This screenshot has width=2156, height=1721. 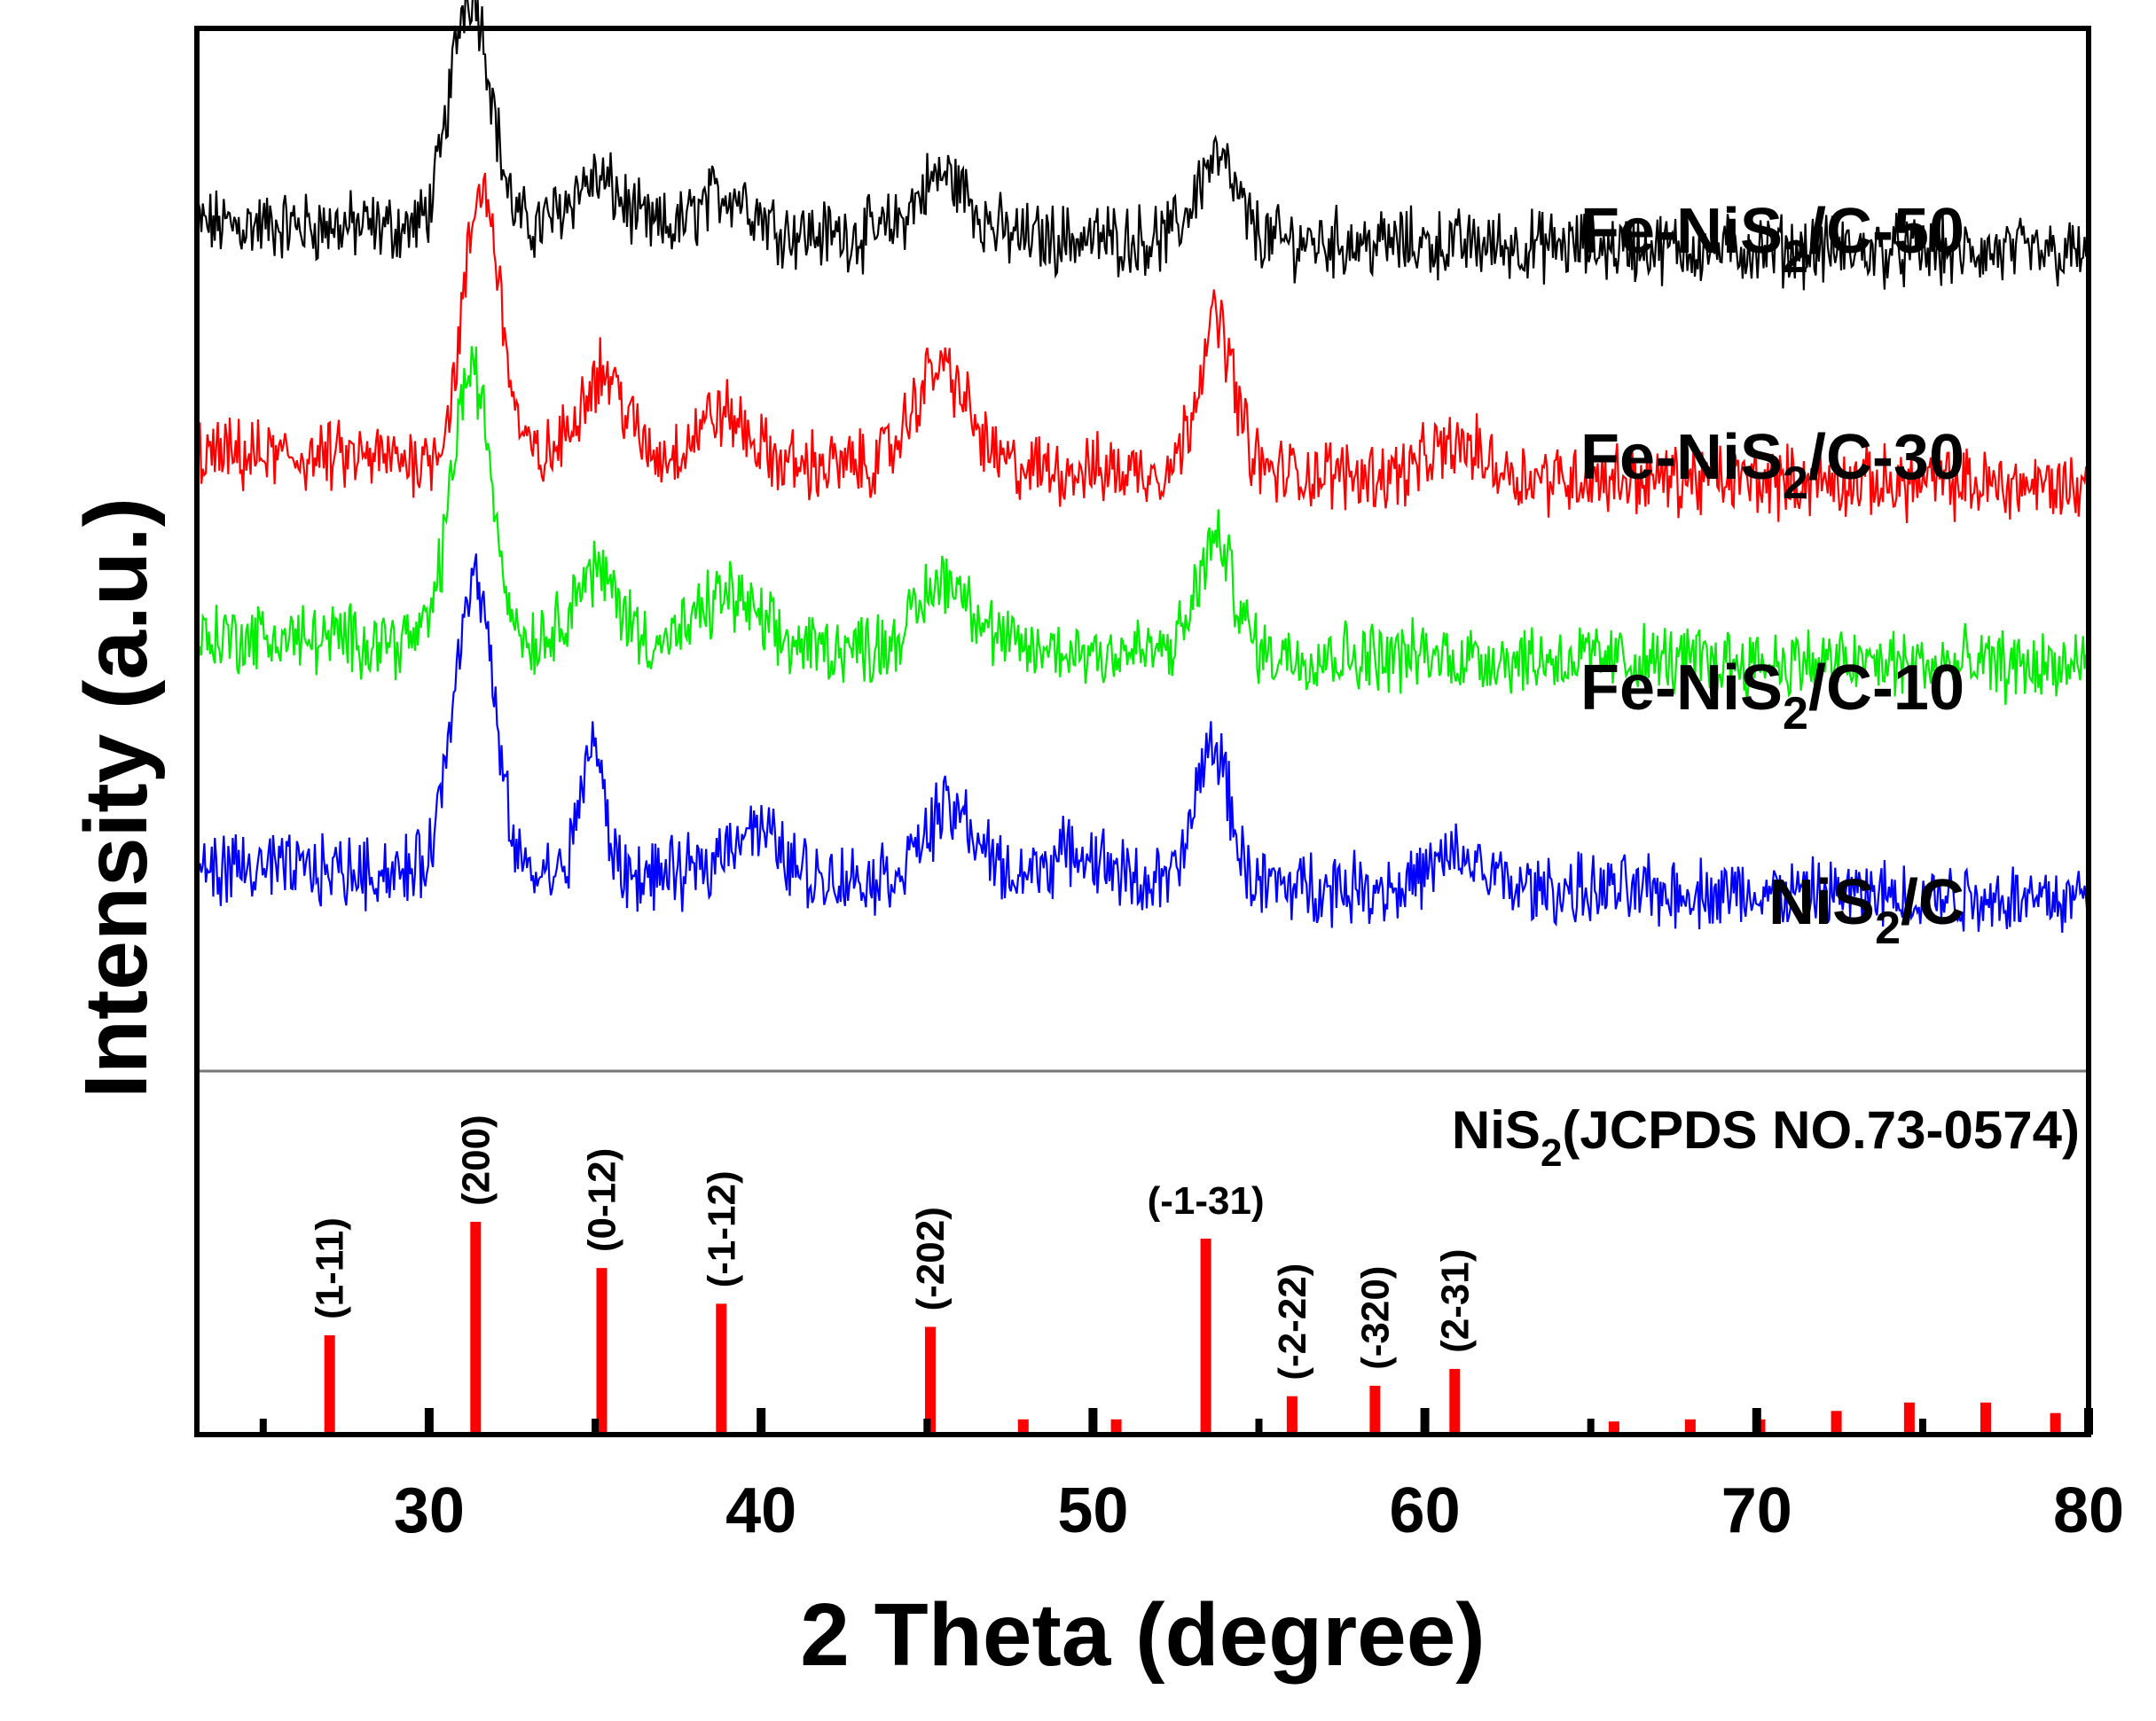 What do you see at coordinates (1375, 1318) in the screenshot?
I see `hkl-label-9: (-320)` at bounding box center [1375, 1318].